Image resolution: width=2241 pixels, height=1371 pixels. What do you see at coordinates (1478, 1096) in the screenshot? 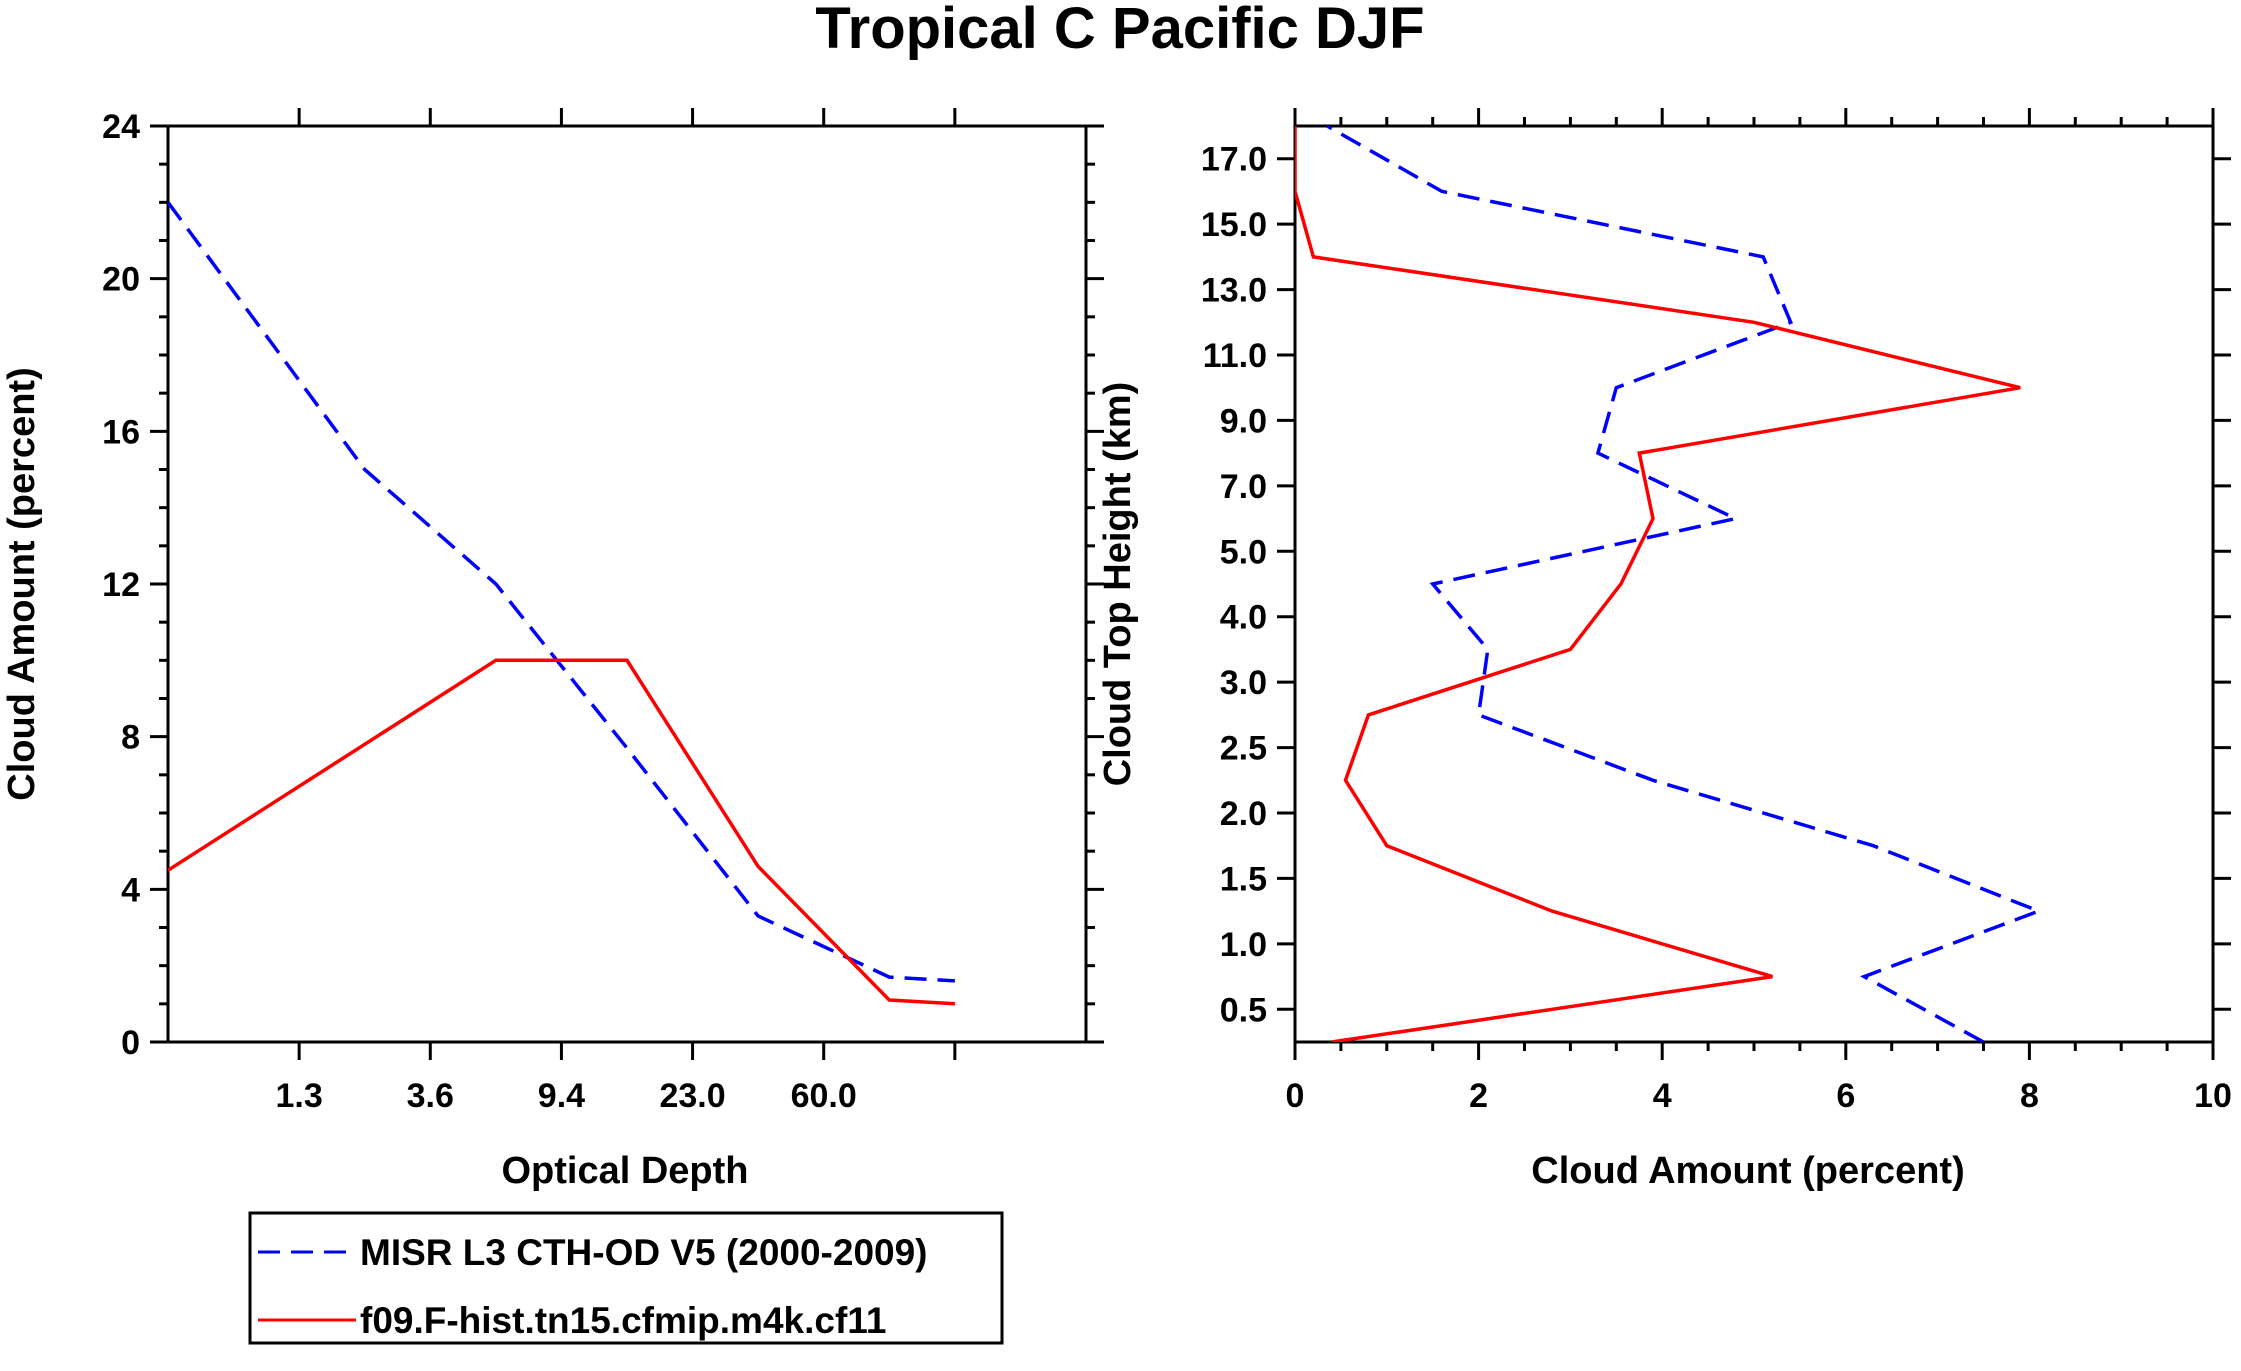
I see `right-x-tick-label: 2` at bounding box center [1478, 1096].